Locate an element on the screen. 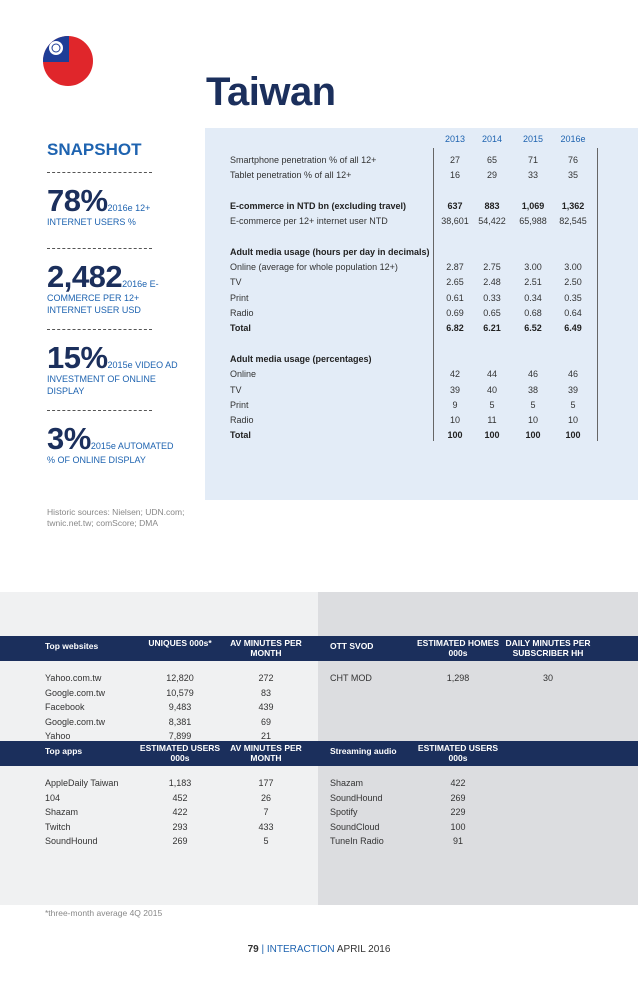  cell-value: 71 is located at coordinates (532, 160).